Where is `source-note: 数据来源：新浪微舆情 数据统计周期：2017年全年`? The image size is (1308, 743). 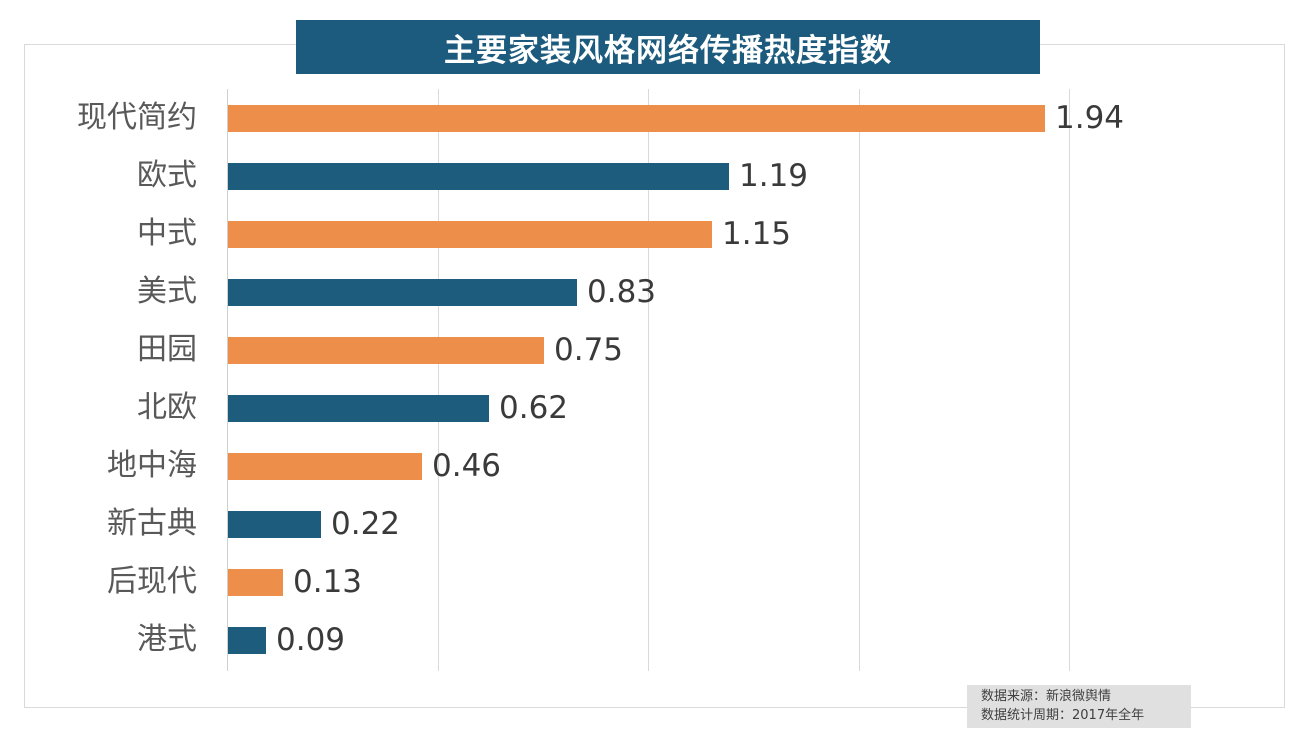
source-note: 数据来源：新浪微舆情 数据统计周期：2017年全年 is located at coordinates (1079, 706).